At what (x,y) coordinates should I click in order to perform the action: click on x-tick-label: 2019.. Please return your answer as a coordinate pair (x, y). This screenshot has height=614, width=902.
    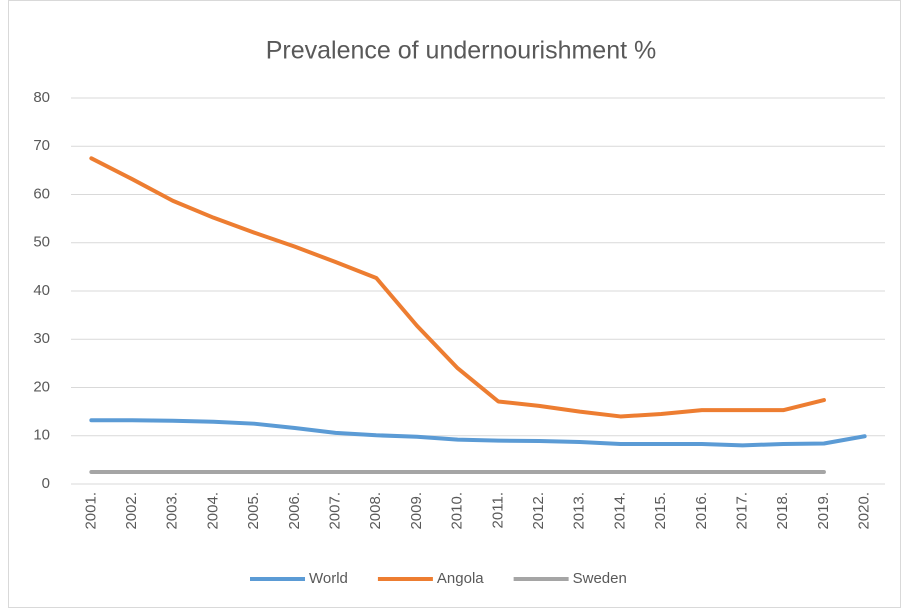
    Looking at the image, I should click on (823, 511).